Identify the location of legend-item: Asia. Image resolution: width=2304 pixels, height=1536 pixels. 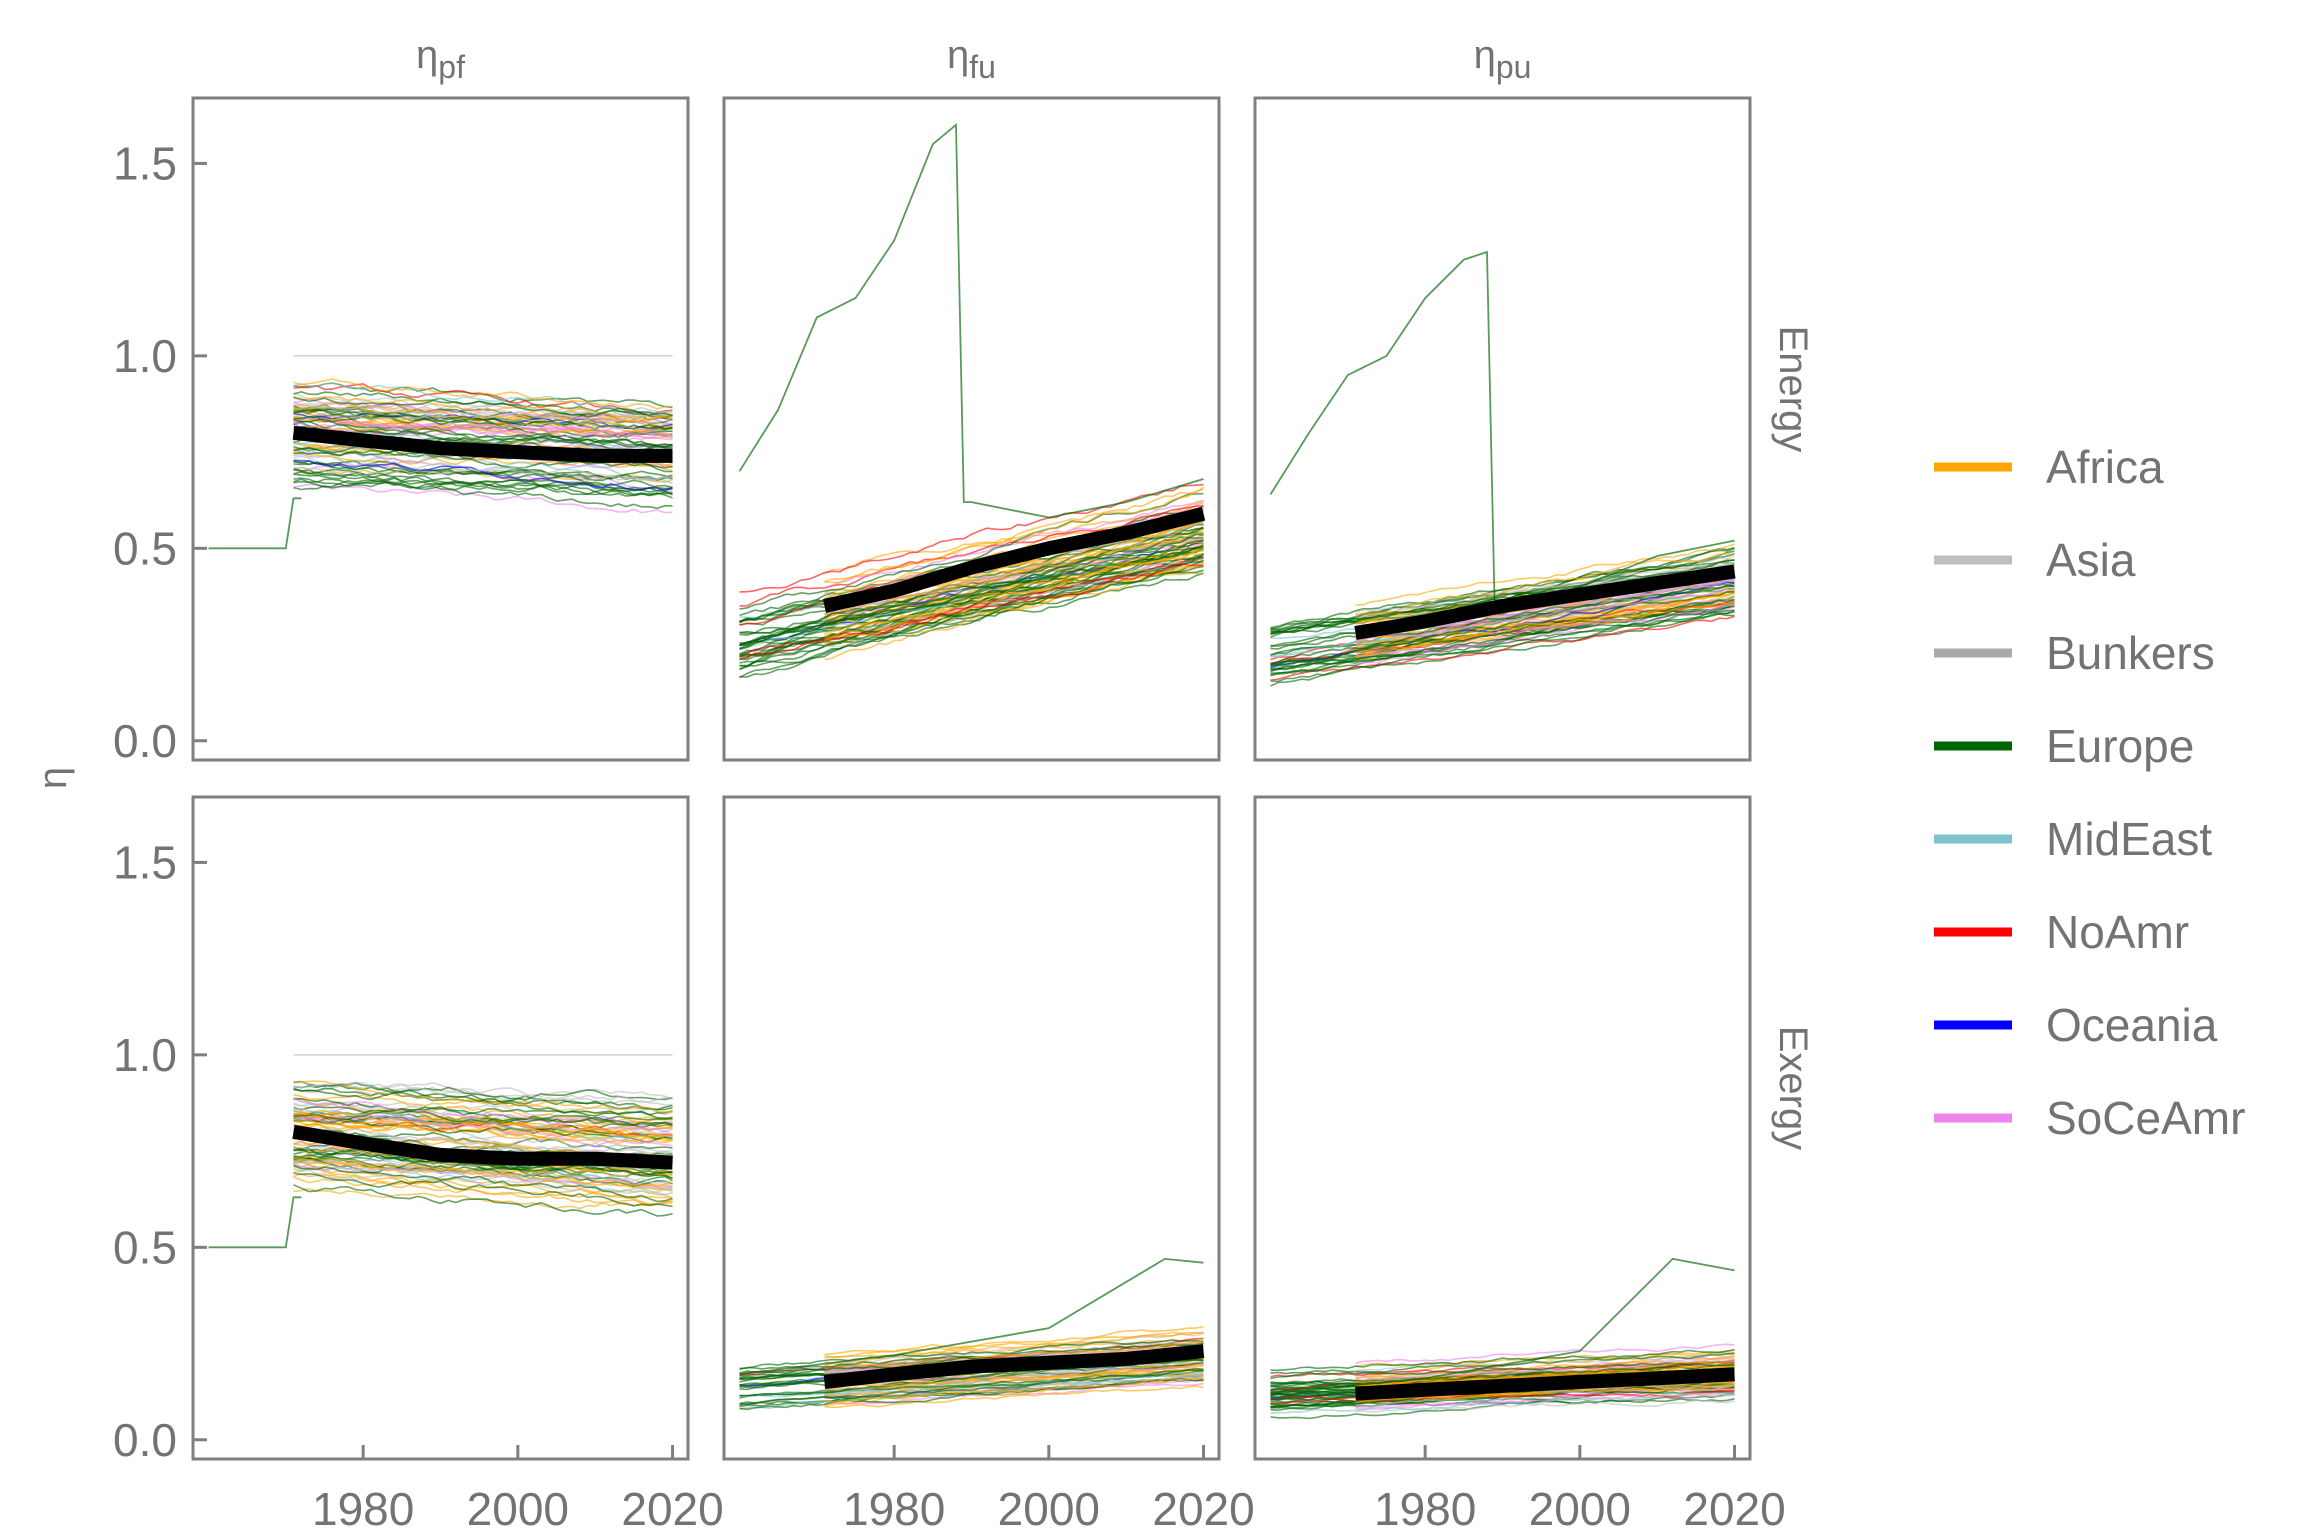
(2035, 560).